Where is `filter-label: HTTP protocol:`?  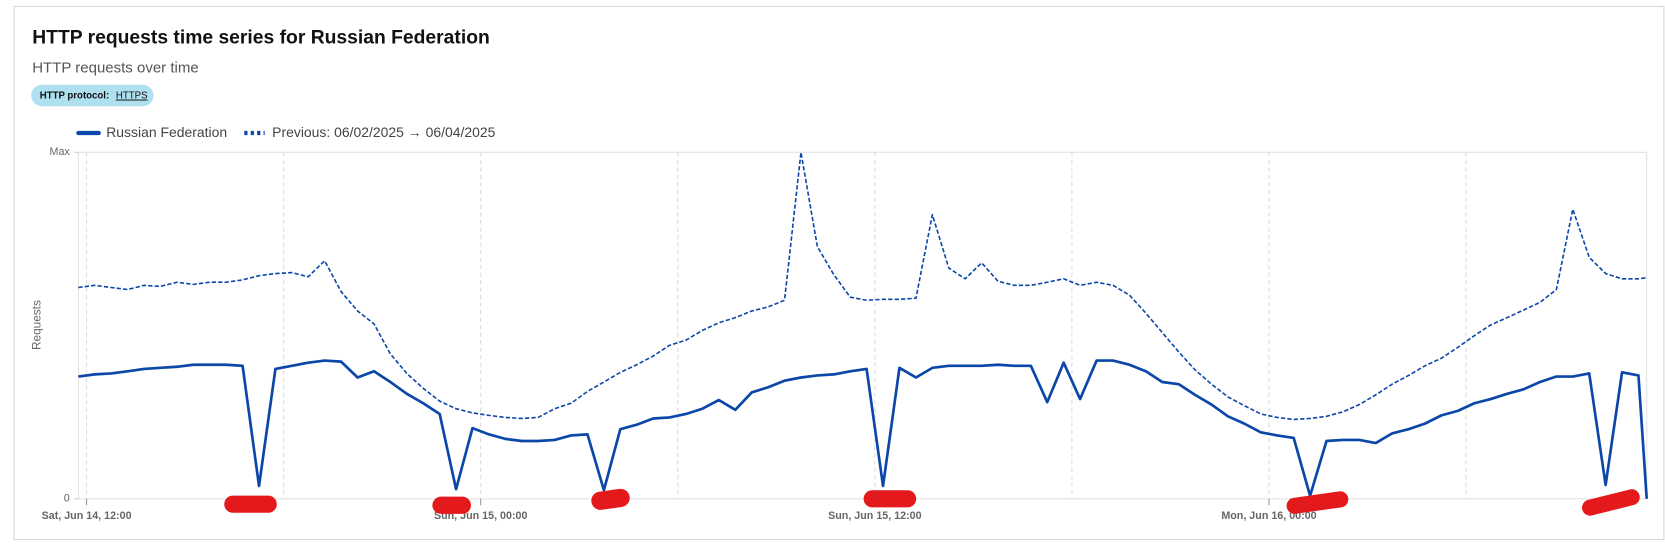
filter-label: HTTP protocol: is located at coordinates (74, 96).